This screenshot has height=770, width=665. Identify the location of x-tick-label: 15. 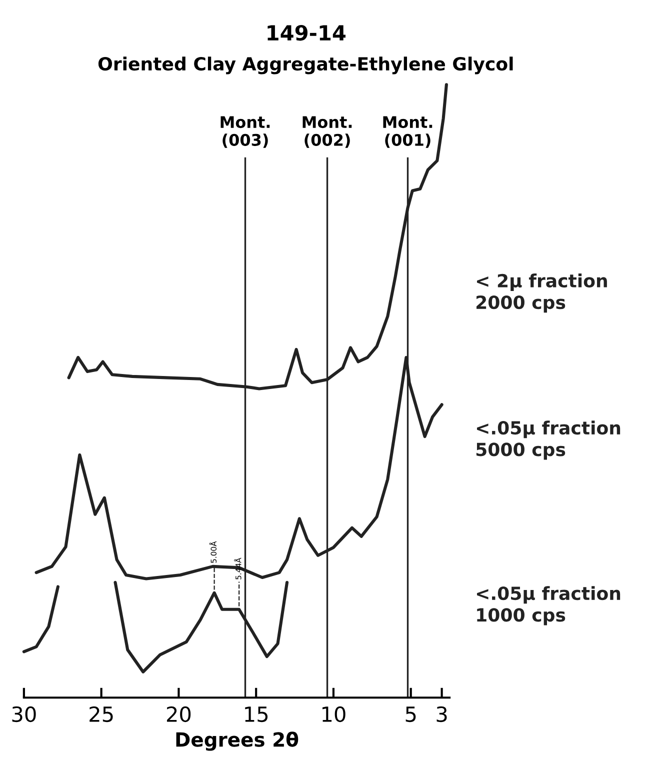
(256, 714).